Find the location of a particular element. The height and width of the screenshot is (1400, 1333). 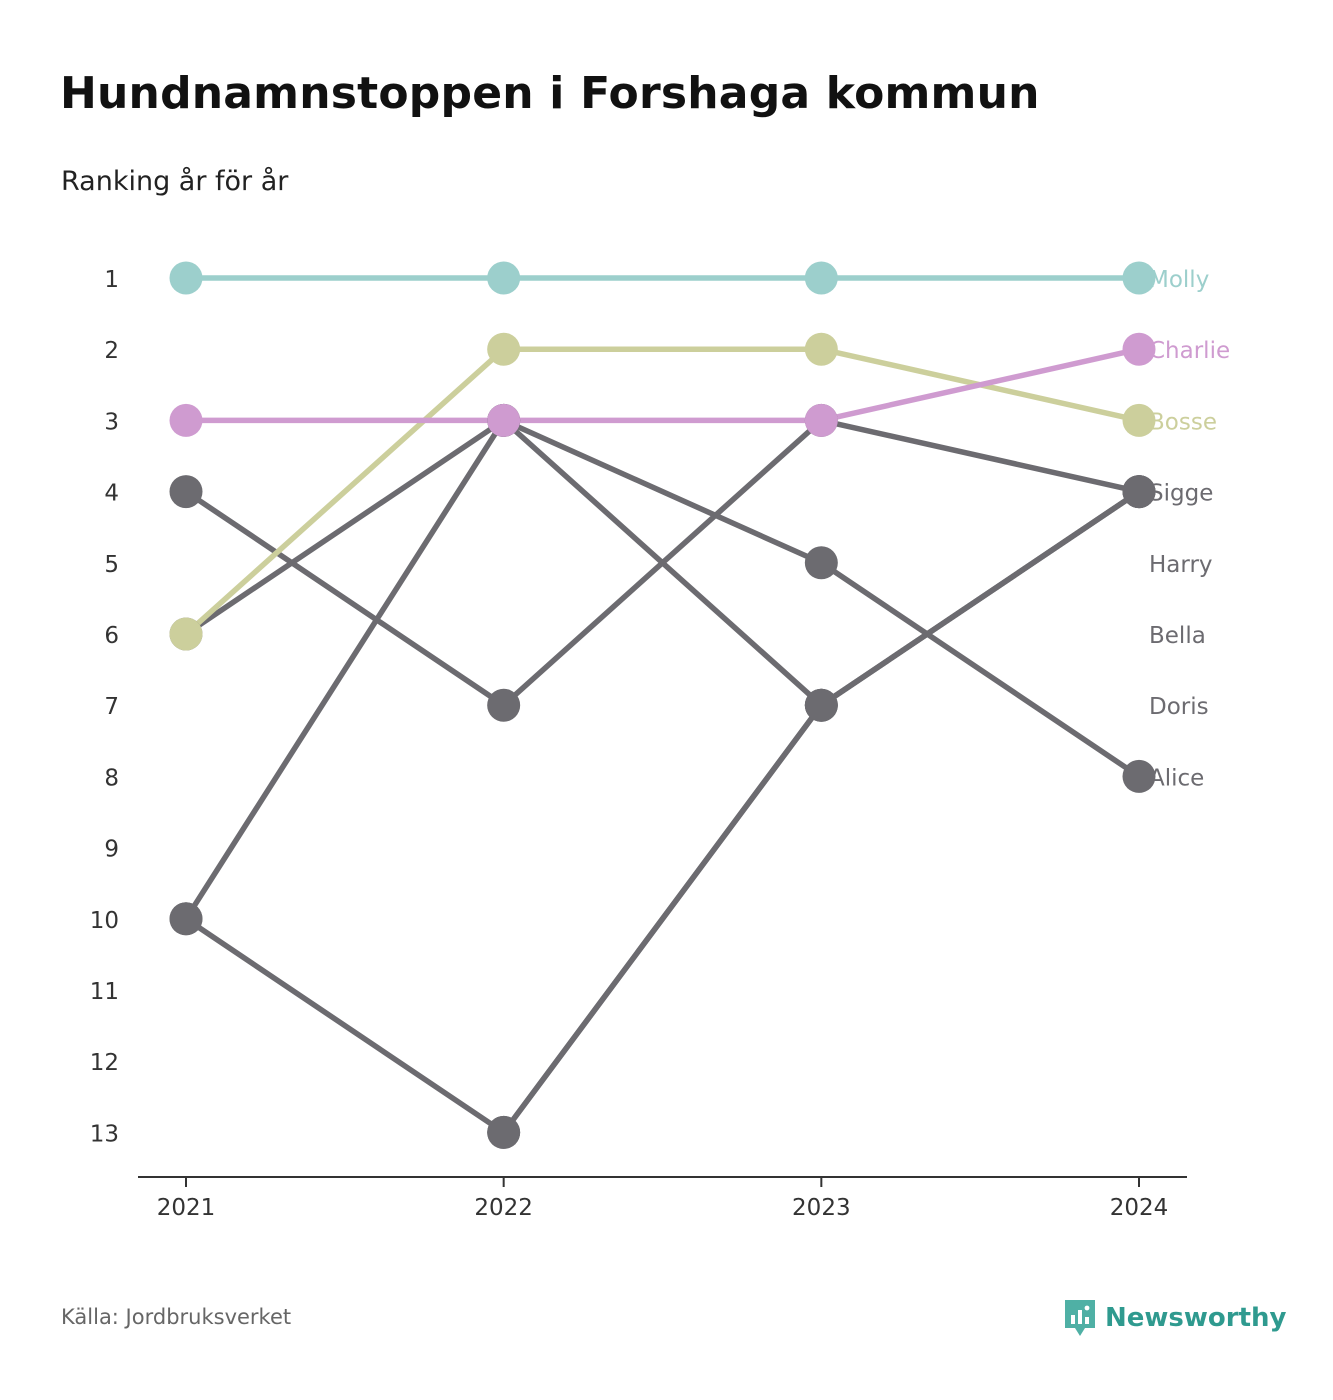

y-tick-label: 8 is located at coordinates (111, 778).